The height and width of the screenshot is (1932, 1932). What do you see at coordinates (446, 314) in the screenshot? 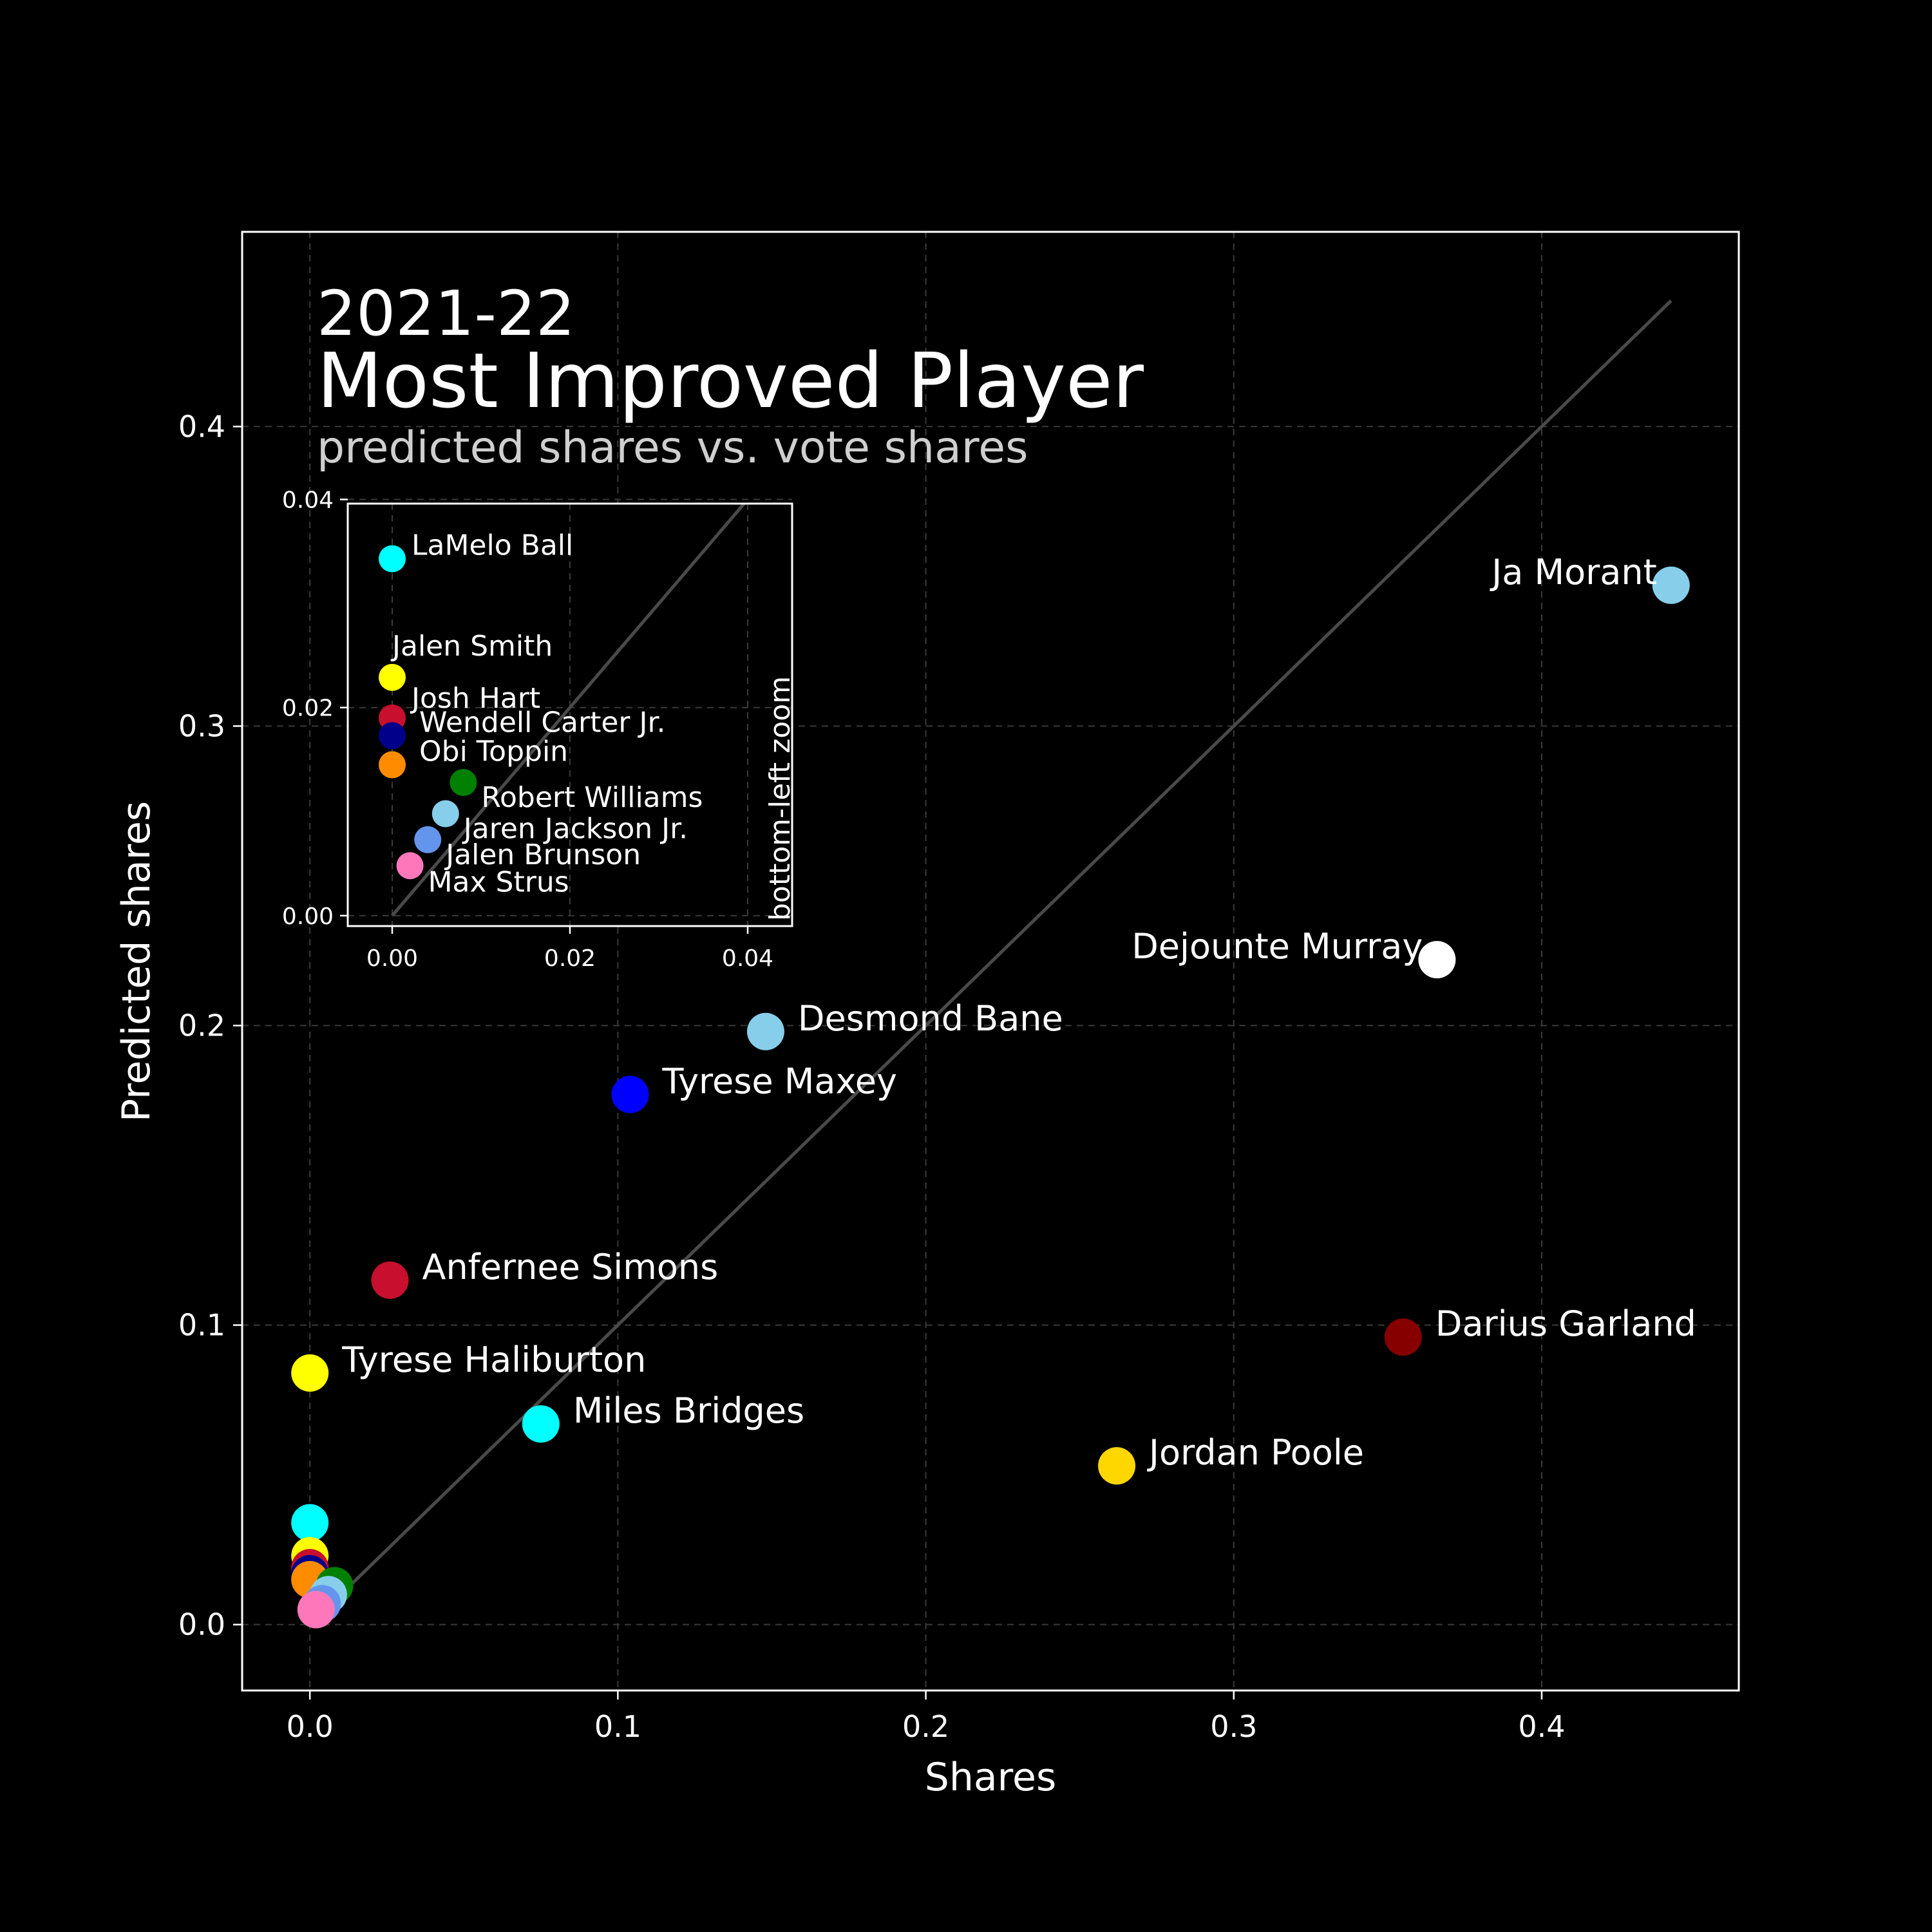
I see `title-year: 2021-22` at bounding box center [446, 314].